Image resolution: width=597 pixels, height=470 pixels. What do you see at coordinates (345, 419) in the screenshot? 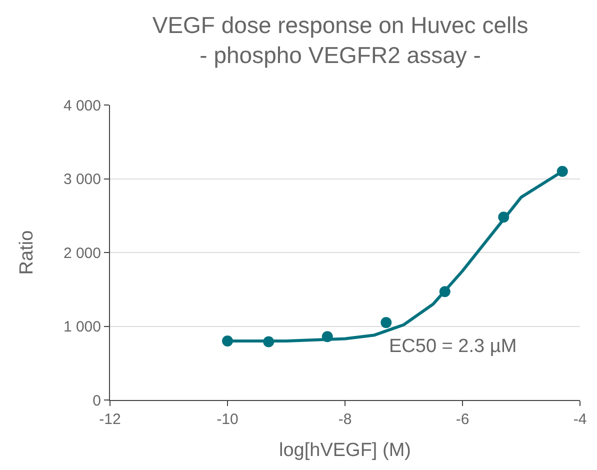
I see `x-tick-label: -8` at bounding box center [345, 419].